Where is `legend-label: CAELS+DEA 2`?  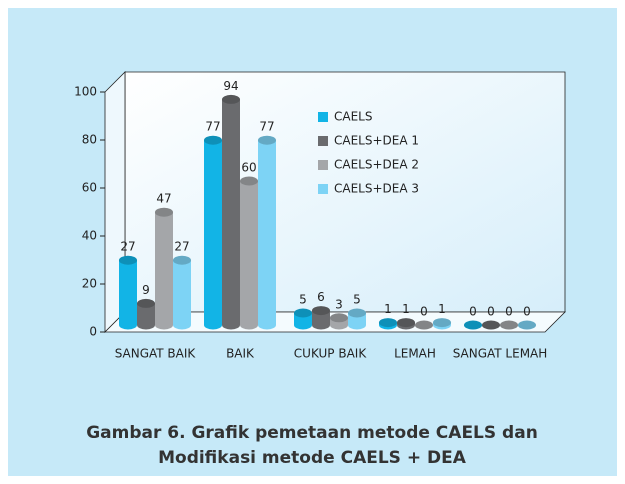
legend-label: CAELS+DEA 2 is located at coordinates (376, 165).